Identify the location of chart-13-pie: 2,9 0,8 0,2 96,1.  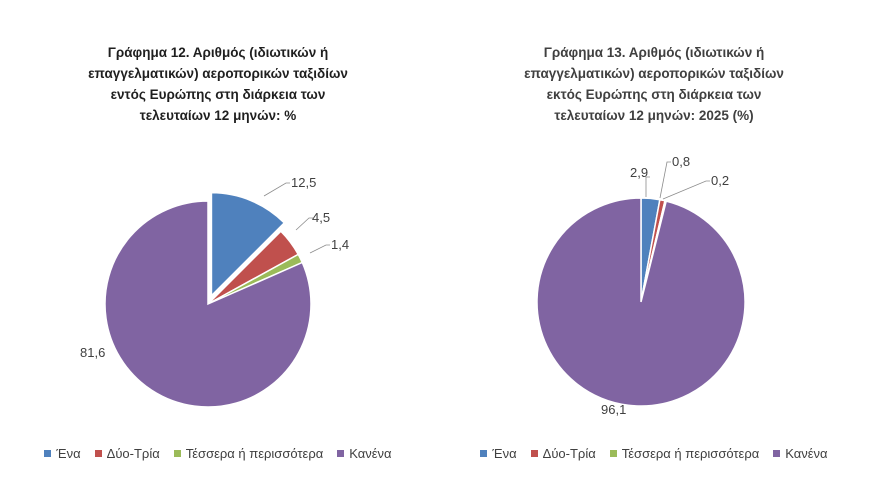
(641, 285).